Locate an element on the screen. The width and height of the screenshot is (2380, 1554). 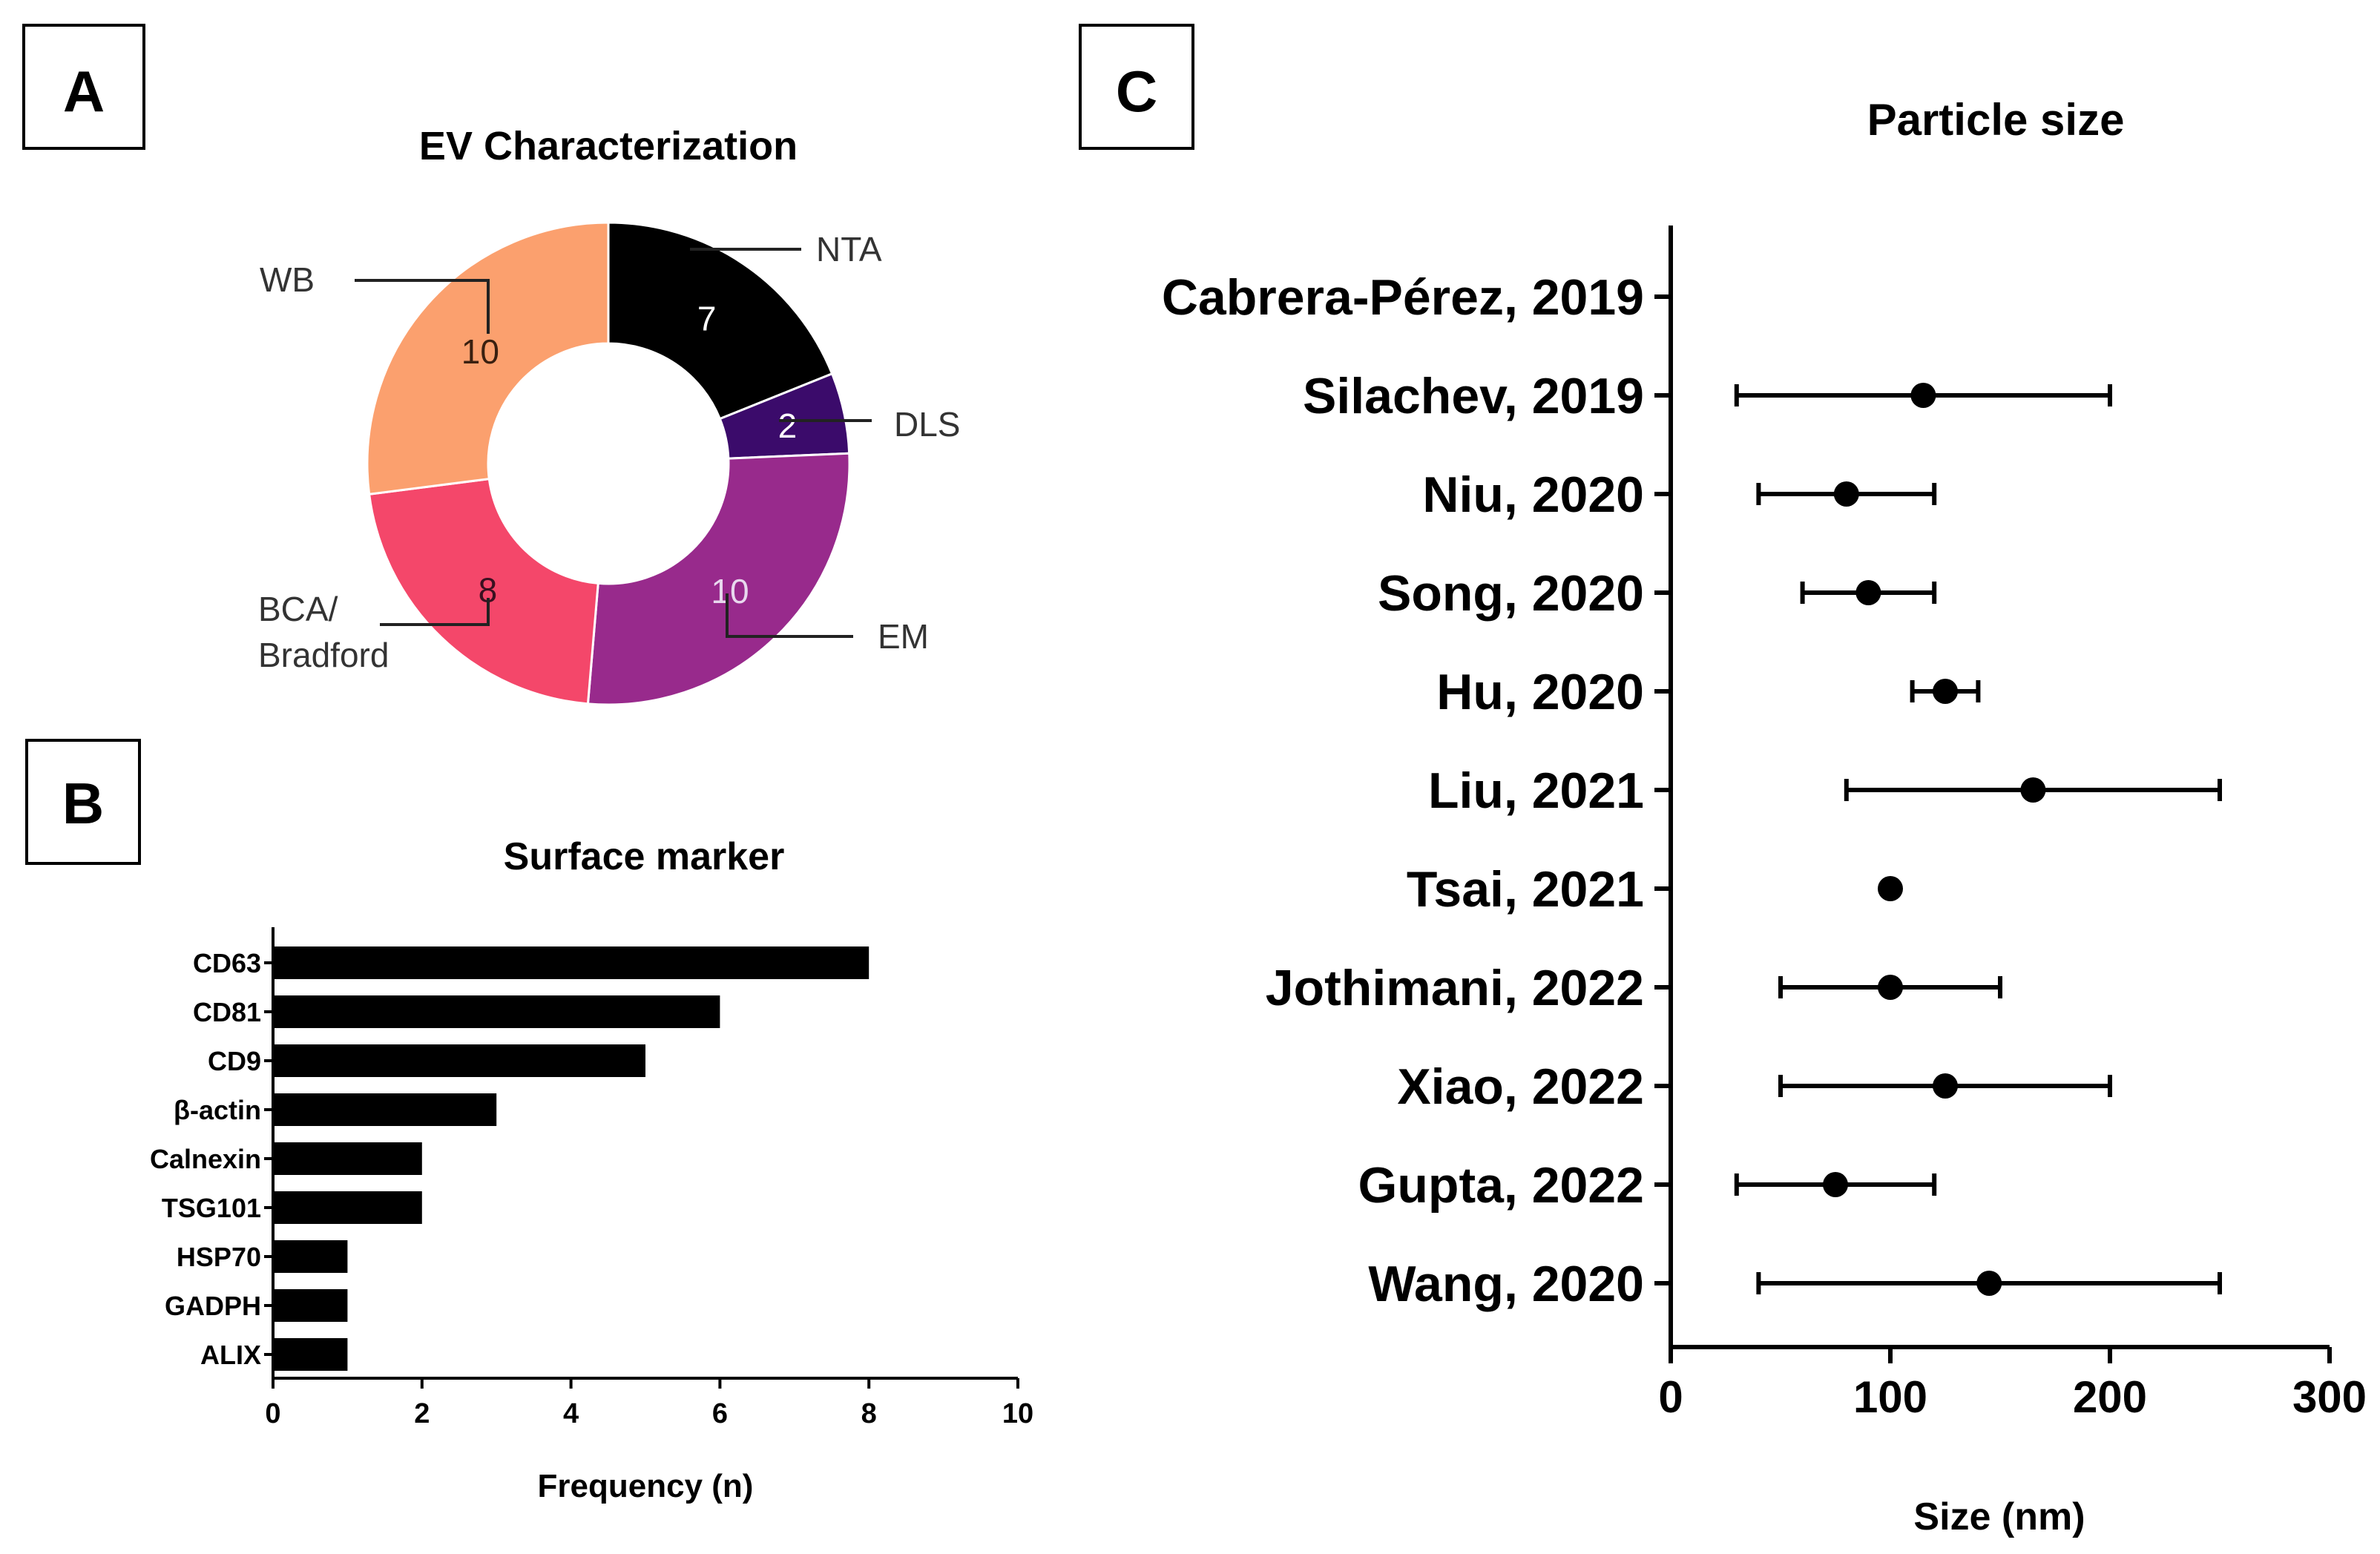
bar-x-tick-label: 0 is located at coordinates (273, 1413).